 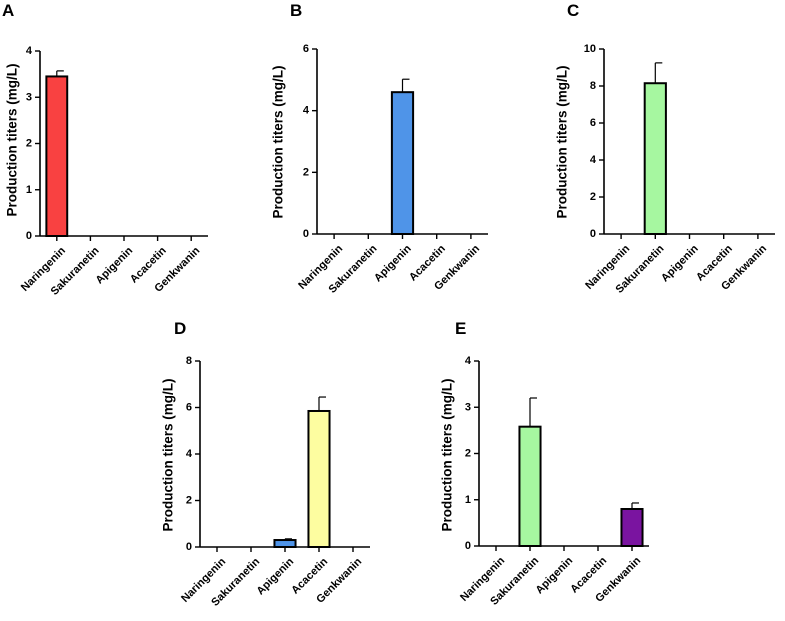 I want to click on y-tick-label-c: 0, so click(x=593, y=234).